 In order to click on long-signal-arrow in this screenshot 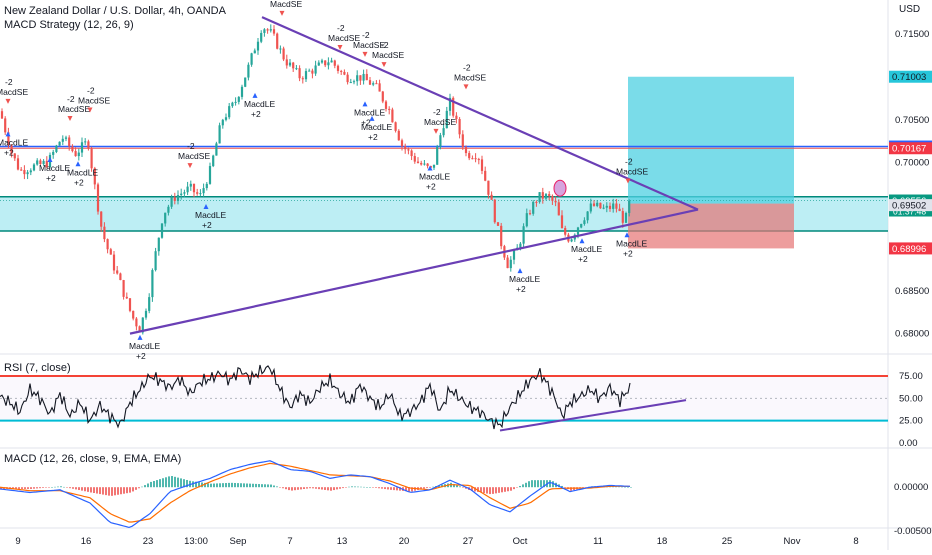, I will do `click(430, 168)`.